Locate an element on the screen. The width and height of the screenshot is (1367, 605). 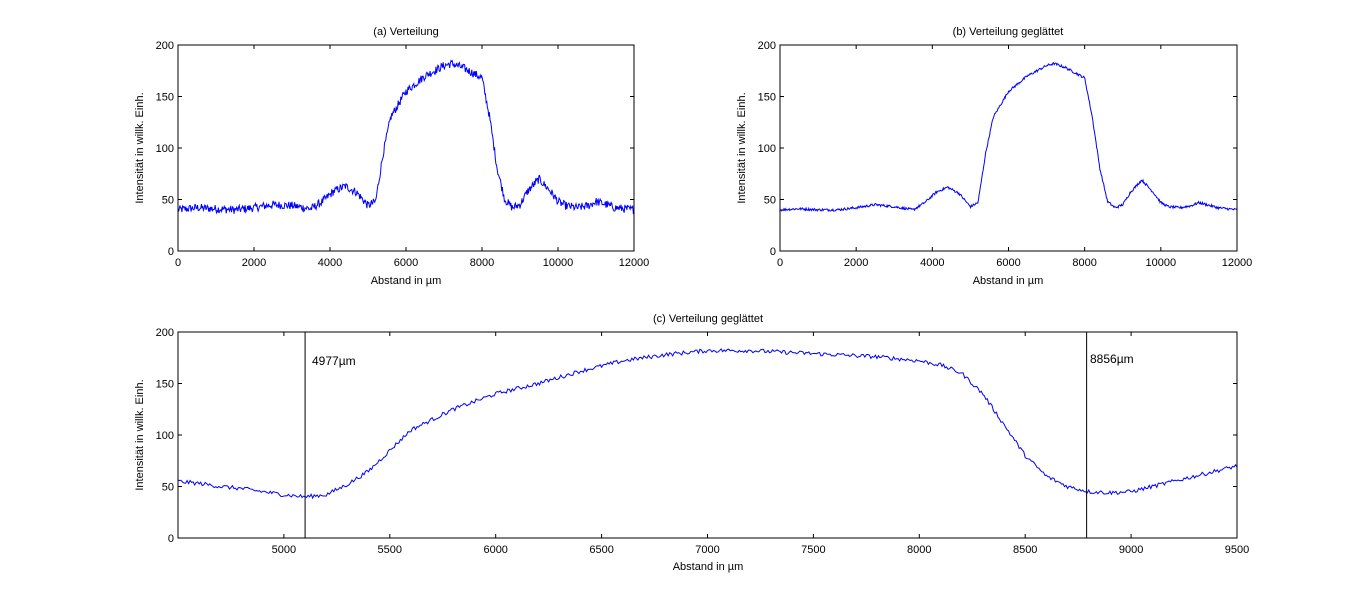
x-tick-label: 6500 is located at coordinates (601, 550).